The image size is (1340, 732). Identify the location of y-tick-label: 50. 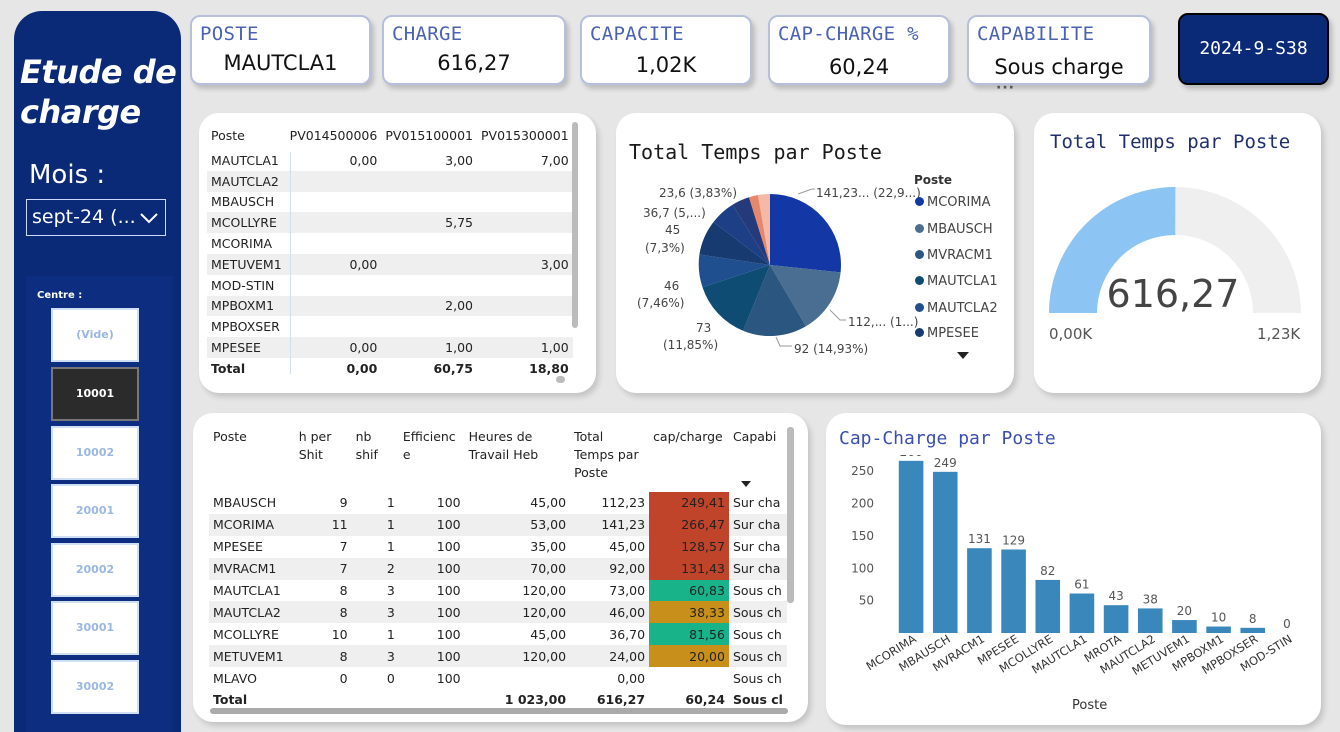
(866, 601).